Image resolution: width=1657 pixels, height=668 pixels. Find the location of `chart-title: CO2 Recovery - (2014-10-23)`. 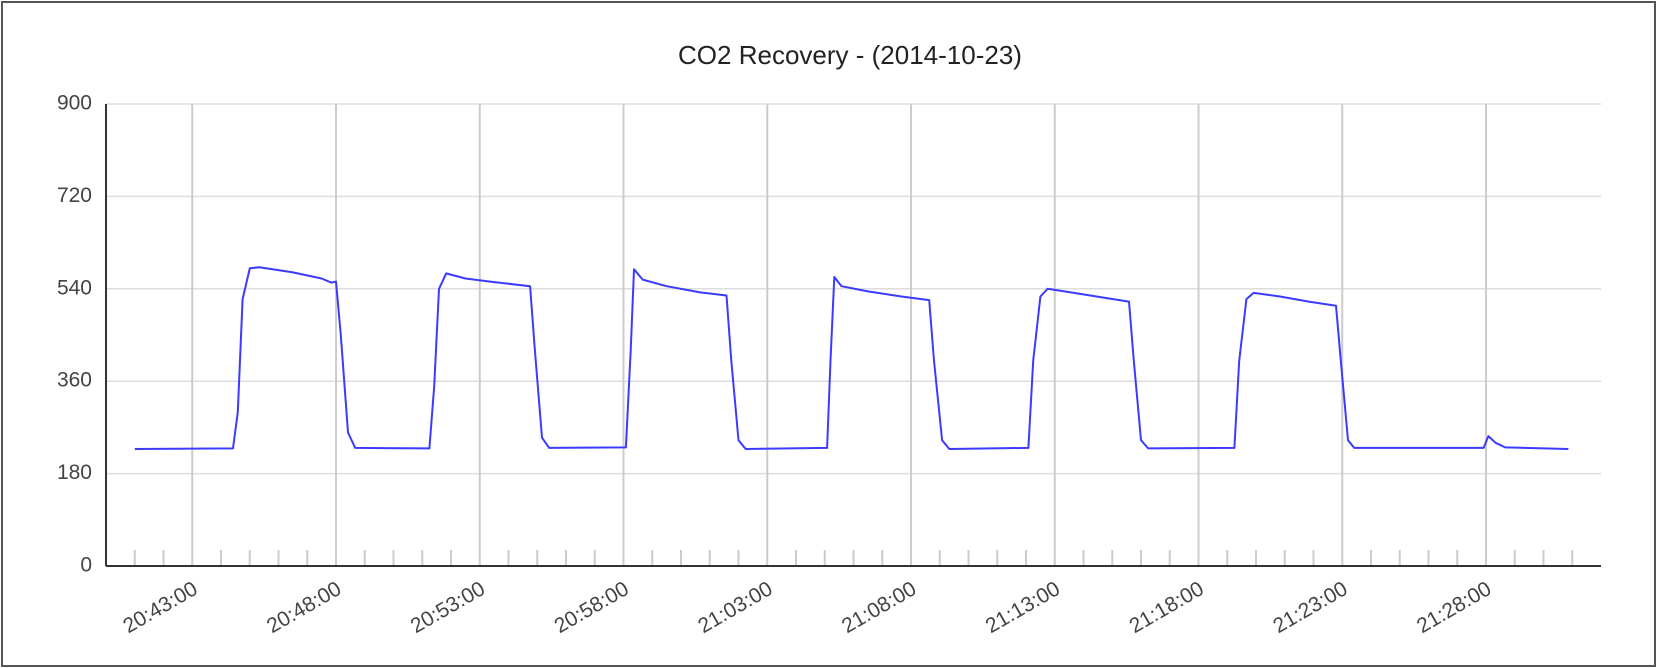

chart-title: CO2 Recovery - (2014-10-23) is located at coordinates (850, 55).